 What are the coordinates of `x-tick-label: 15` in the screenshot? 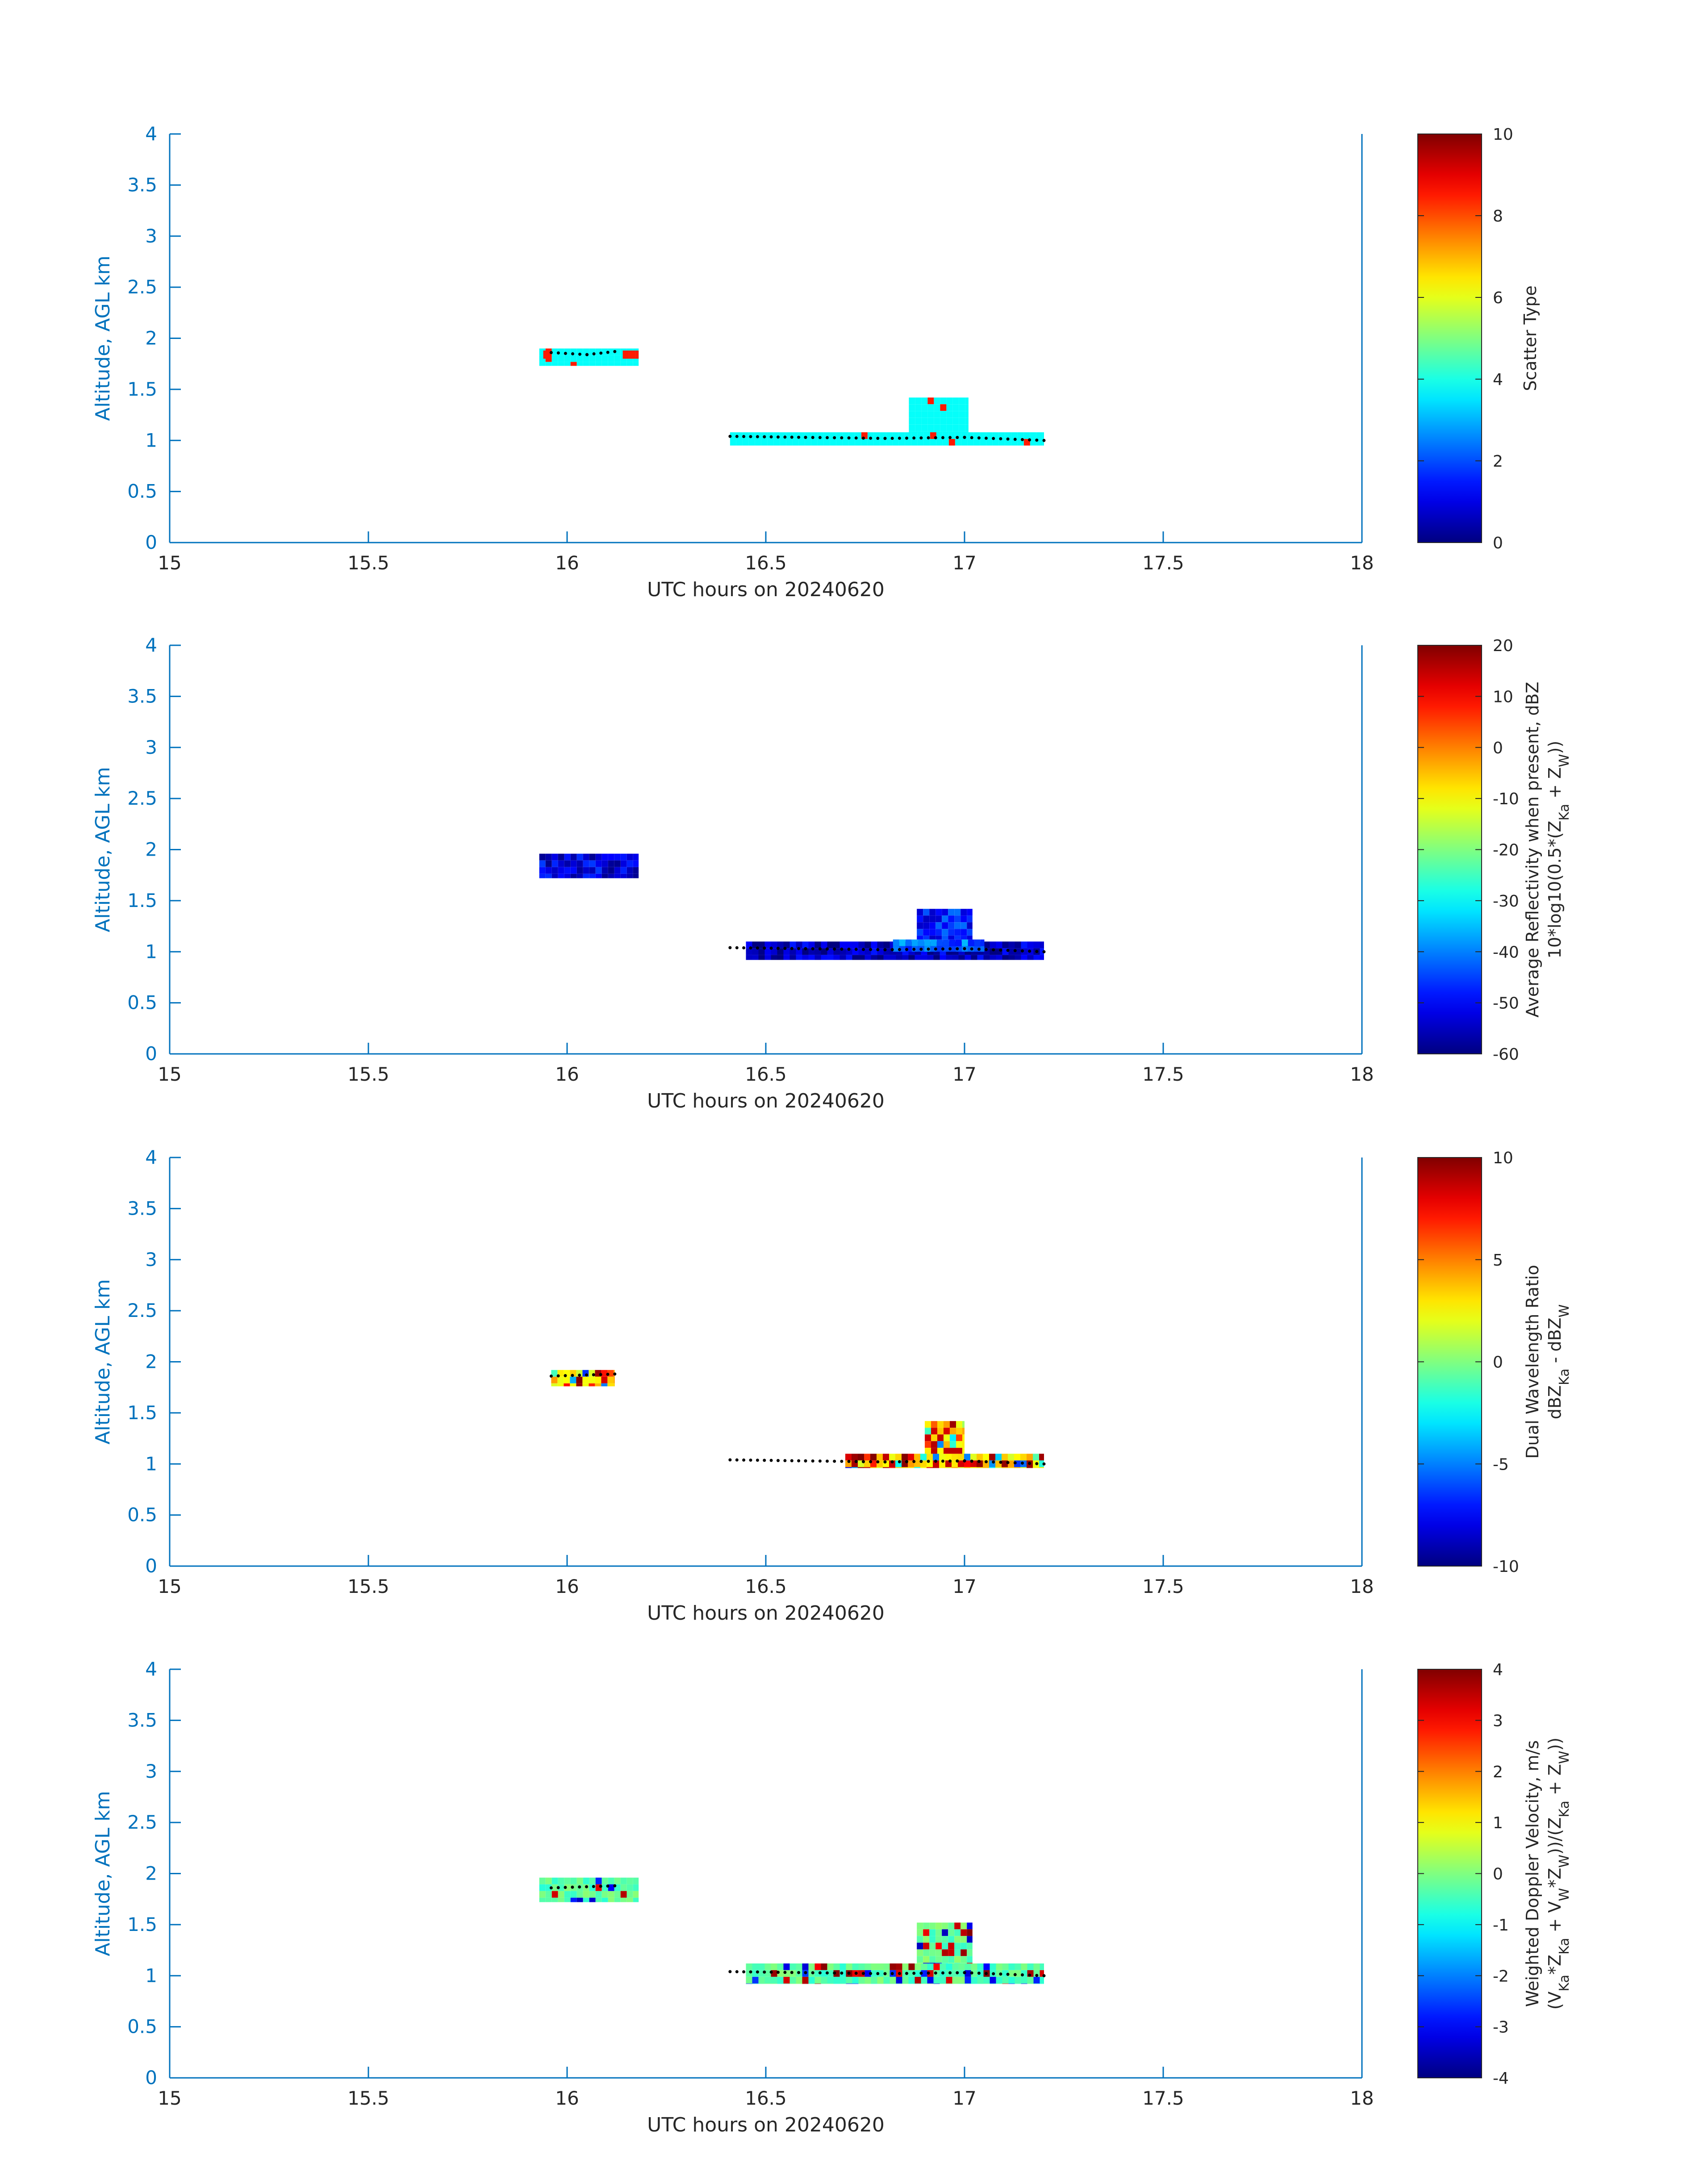 It's located at (169, 563).